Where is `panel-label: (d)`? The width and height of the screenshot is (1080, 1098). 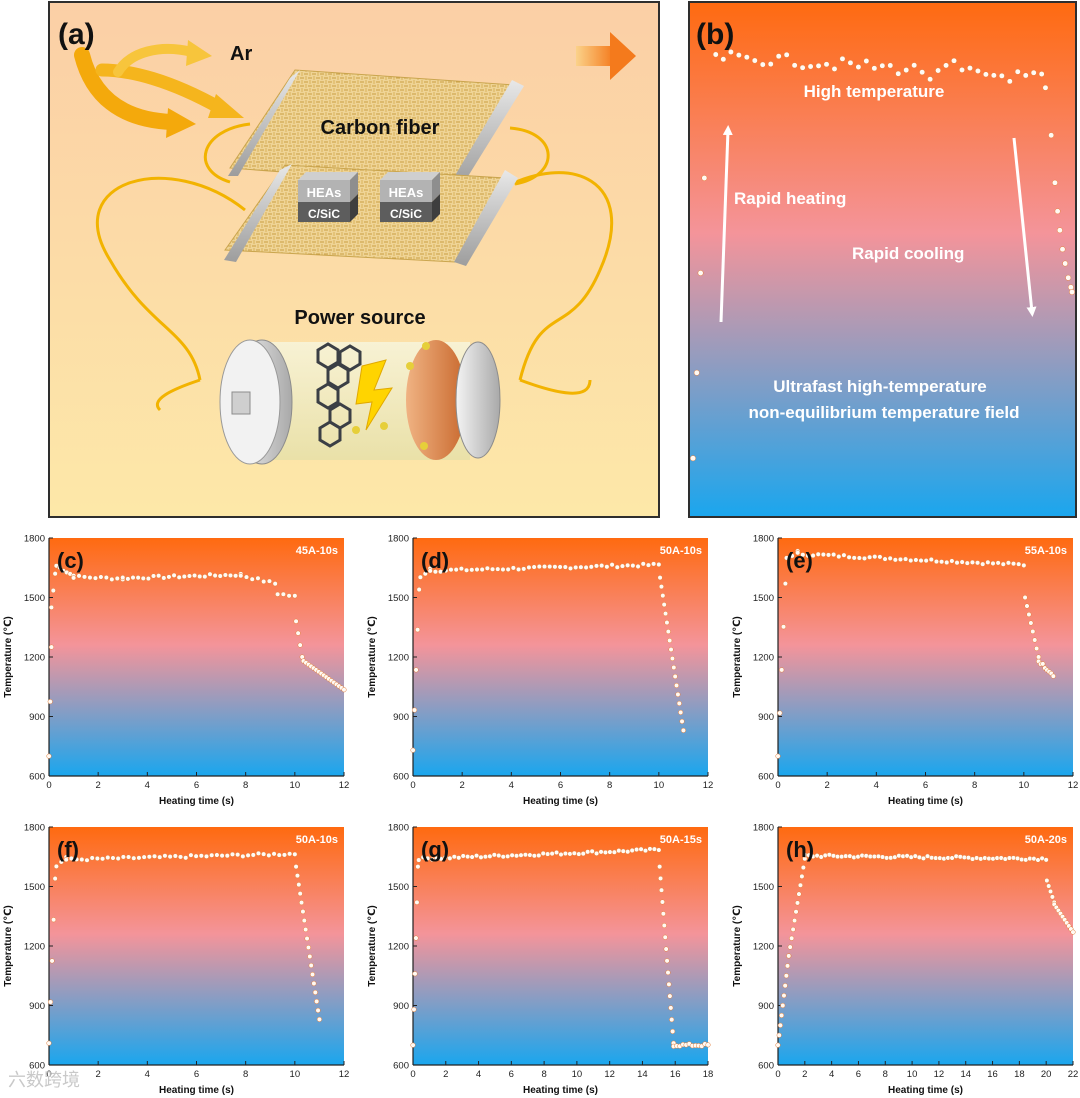 panel-label: (d) is located at coordinates (435, 560).